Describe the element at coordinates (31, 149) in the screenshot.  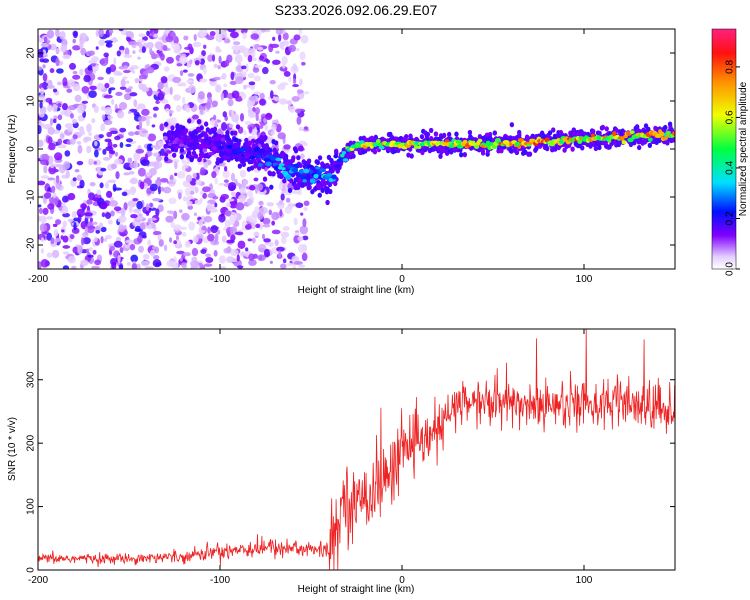
I see `spectrogram-y-tick-label: 0` at that location.